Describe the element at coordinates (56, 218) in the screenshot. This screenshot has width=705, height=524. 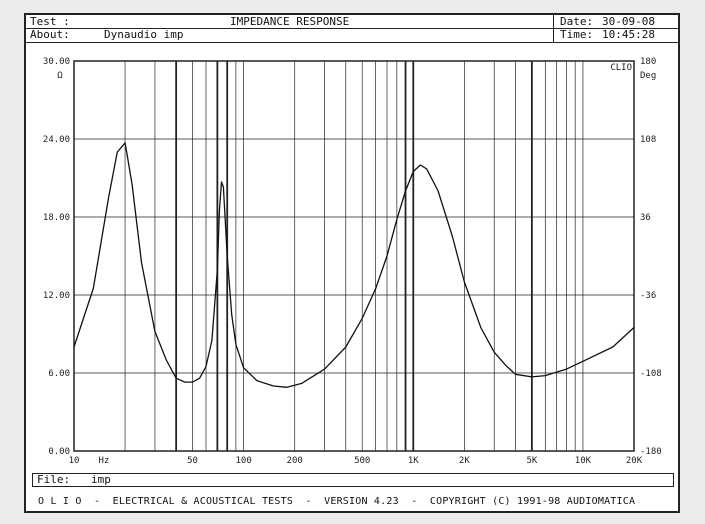
I see `y-tick-label: 18.00` at that location.